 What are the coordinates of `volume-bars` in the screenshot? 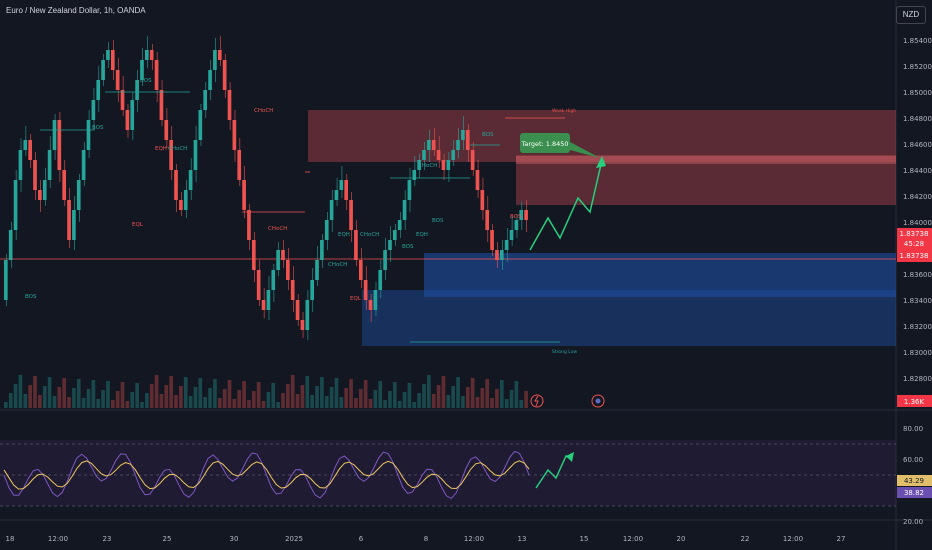 It's located at (266, 391).